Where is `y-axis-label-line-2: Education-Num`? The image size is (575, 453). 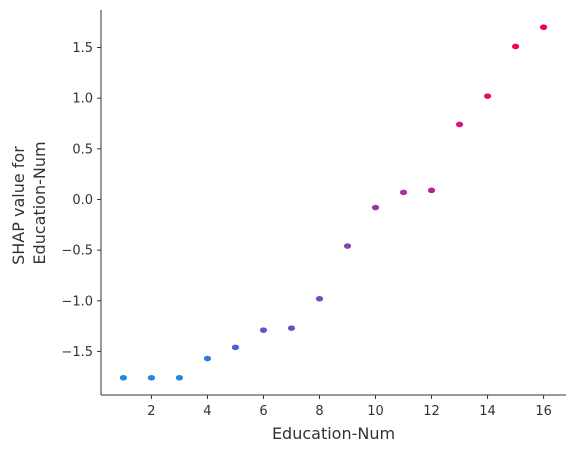
y-axis-label-line-2: Education-Num is located at coordinates (39, 202).